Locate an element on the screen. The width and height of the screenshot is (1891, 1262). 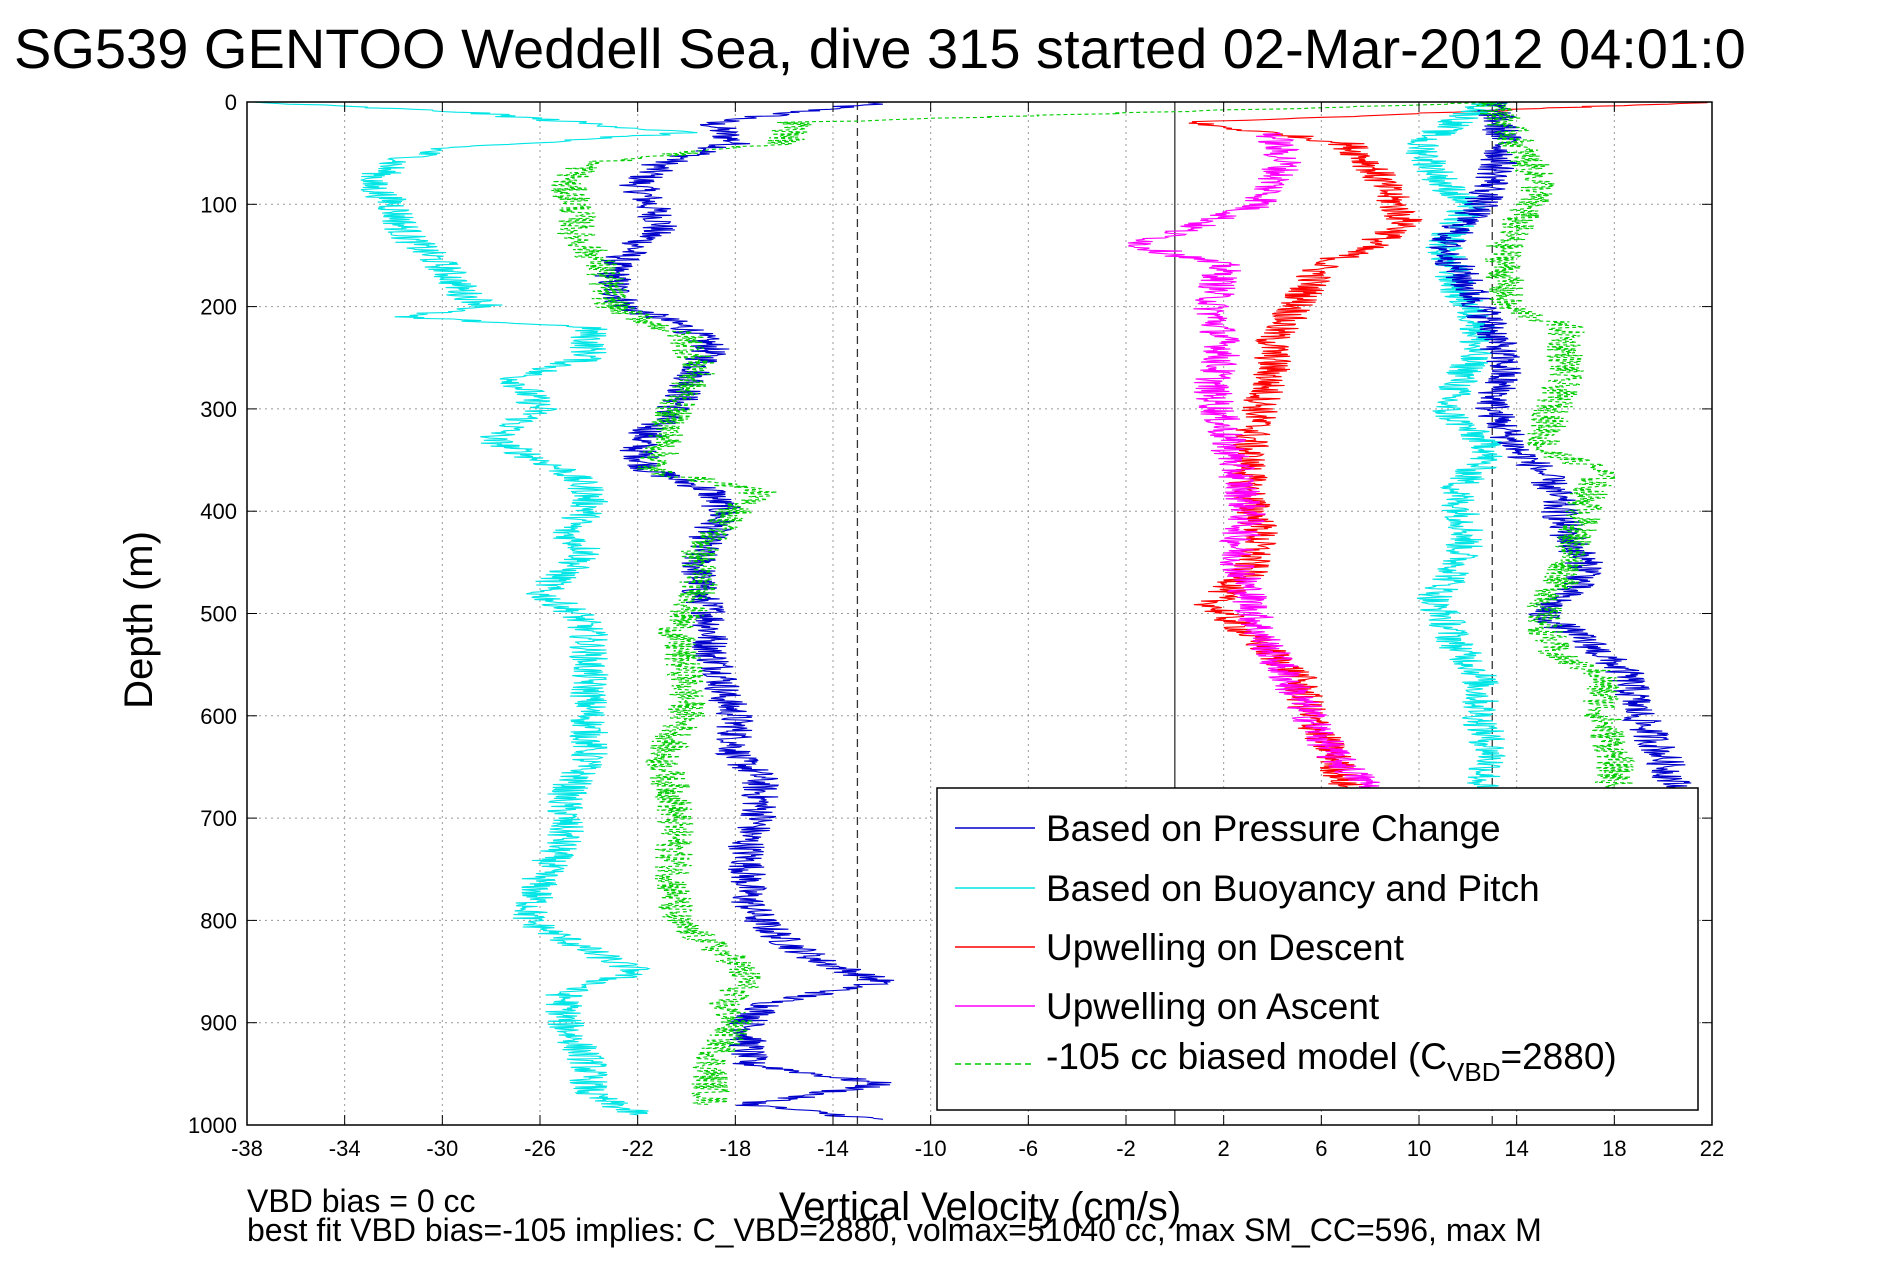
x-tick-label: 6 is located at coordinates (1321, 1148).